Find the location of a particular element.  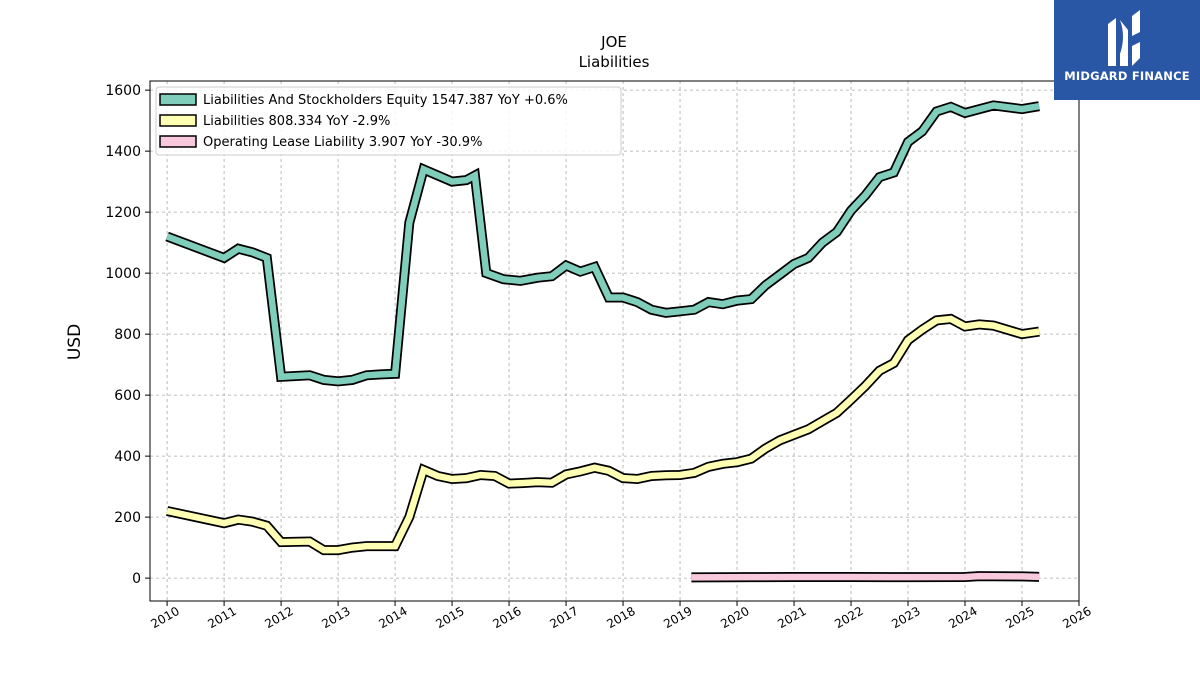

brand-logo: MIDGARD FINANCE is located at coordinates (1127, 50).